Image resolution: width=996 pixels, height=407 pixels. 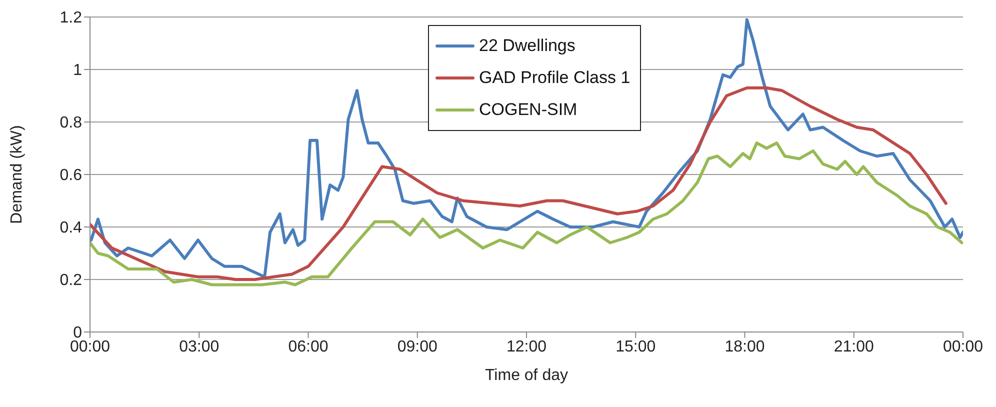 What do you see at coordinates (71, 175) in the screenshot?
I see `y-tick-label: 0.6` at bounding box center [71, 175].